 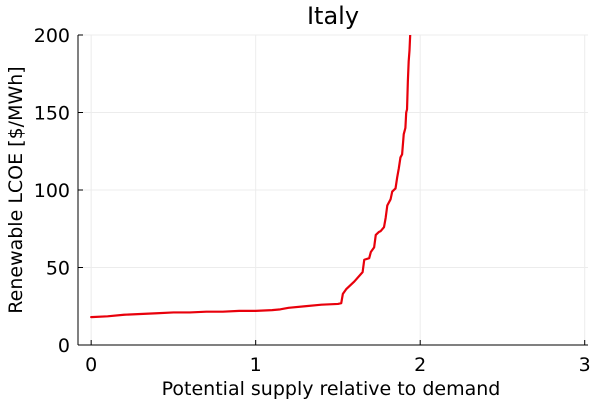 What do you see at coordinates (256, 365) in the screenshot?
I see `x-tick-label: 1` at bounding box center [256, 365].